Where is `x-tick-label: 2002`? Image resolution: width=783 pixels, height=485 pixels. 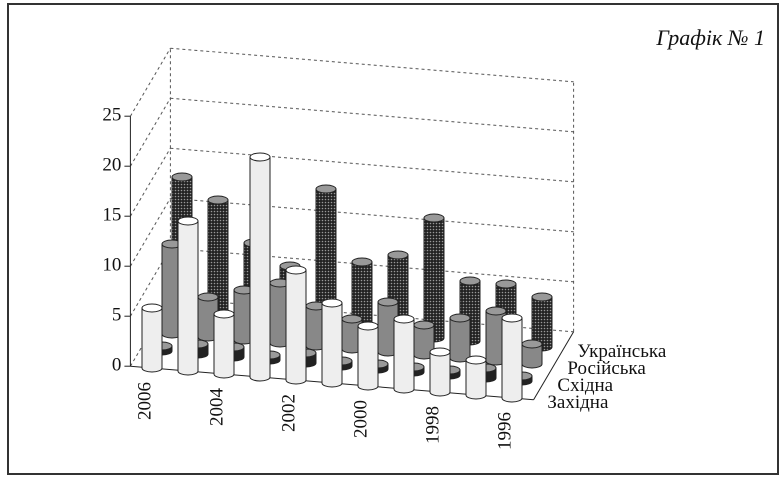 x-tick-label: 2002 is located at coordinates (288, 413).